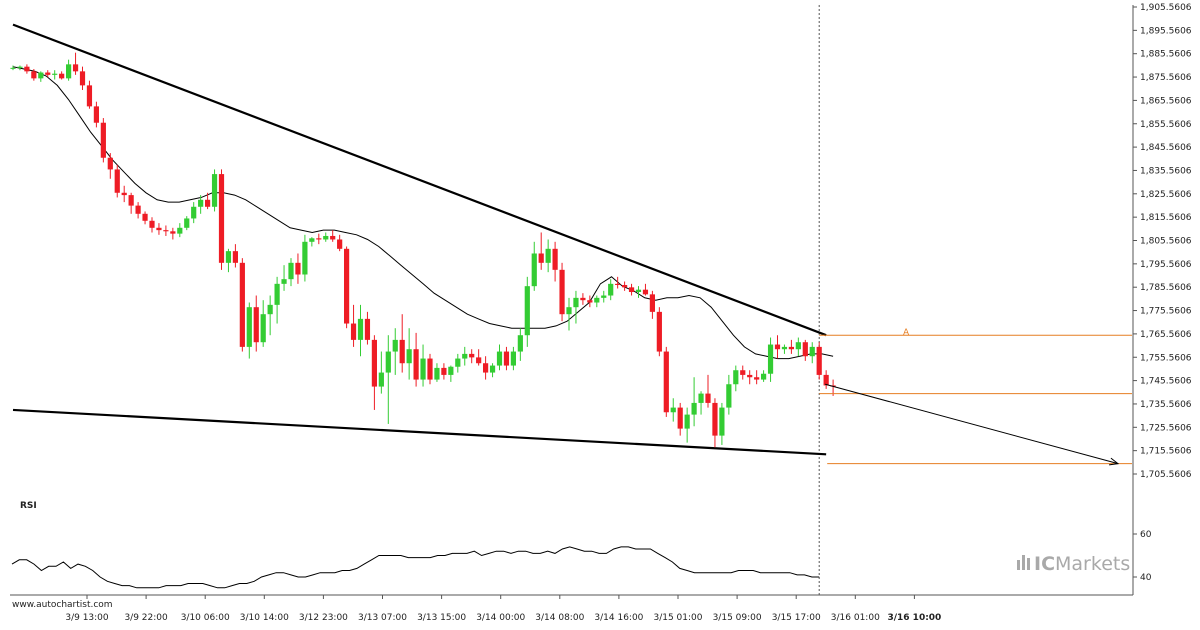 This screenshot has width=1200, height=630. I want to click on time-tick-label: 3/14 16:00, so click(618, 618).